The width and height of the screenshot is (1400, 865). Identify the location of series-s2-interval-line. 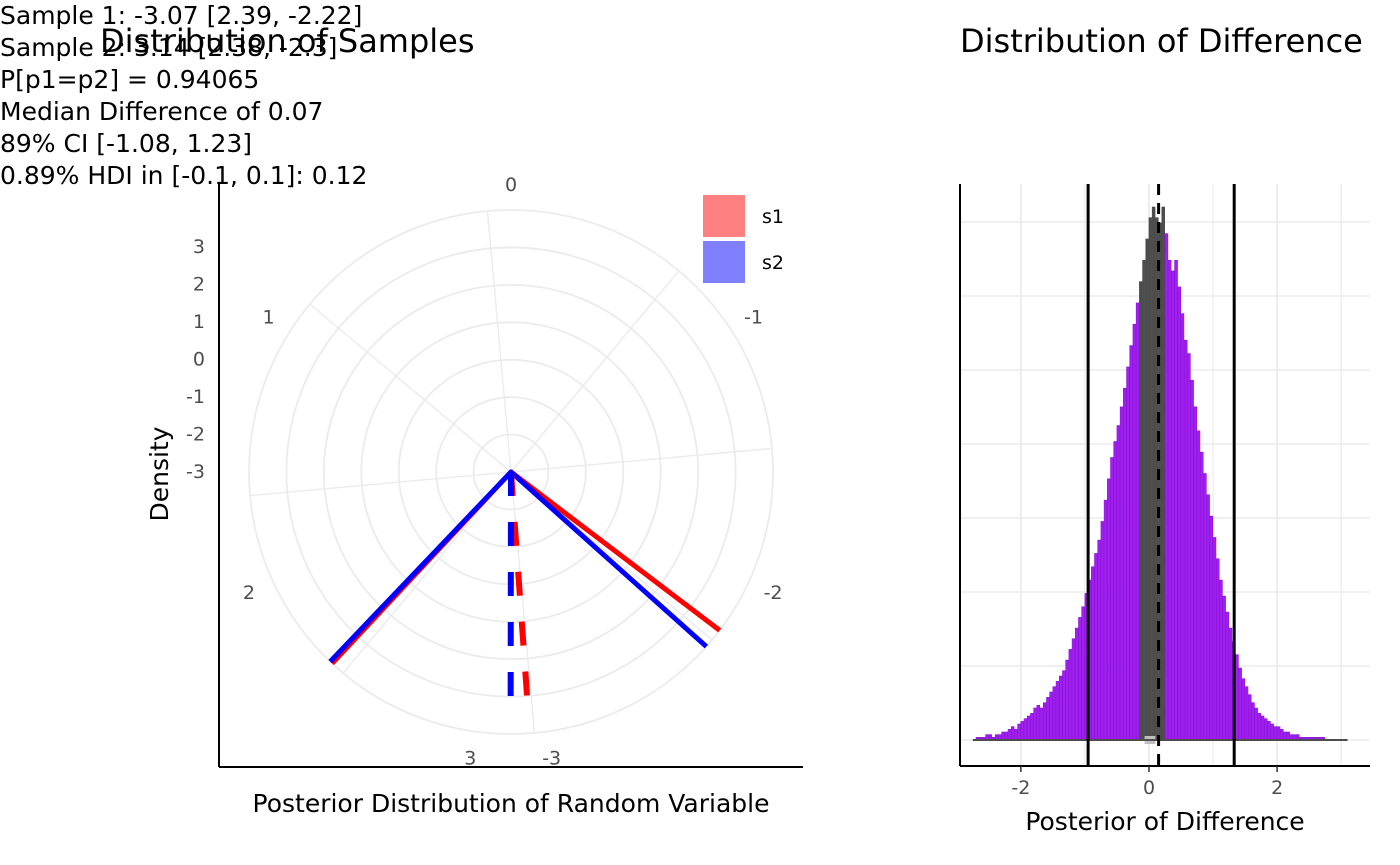
(518, 566).